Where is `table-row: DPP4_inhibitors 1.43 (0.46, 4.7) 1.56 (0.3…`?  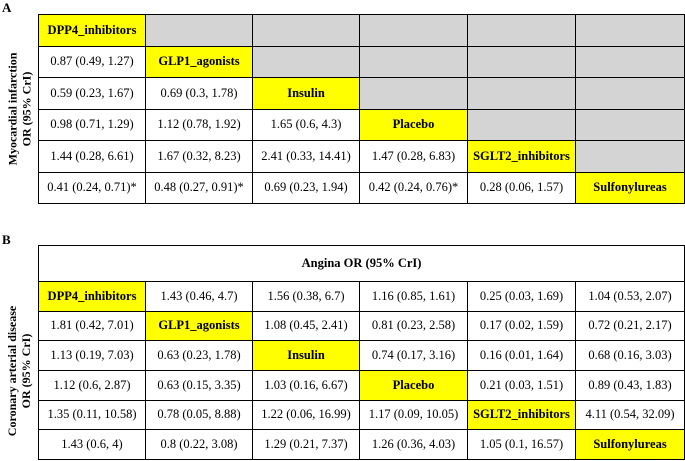
table-row: DPP4_inhibitors 1.43 (0.46, 4.7) 1.56 (0.3… is located at coordinates (361, 296).